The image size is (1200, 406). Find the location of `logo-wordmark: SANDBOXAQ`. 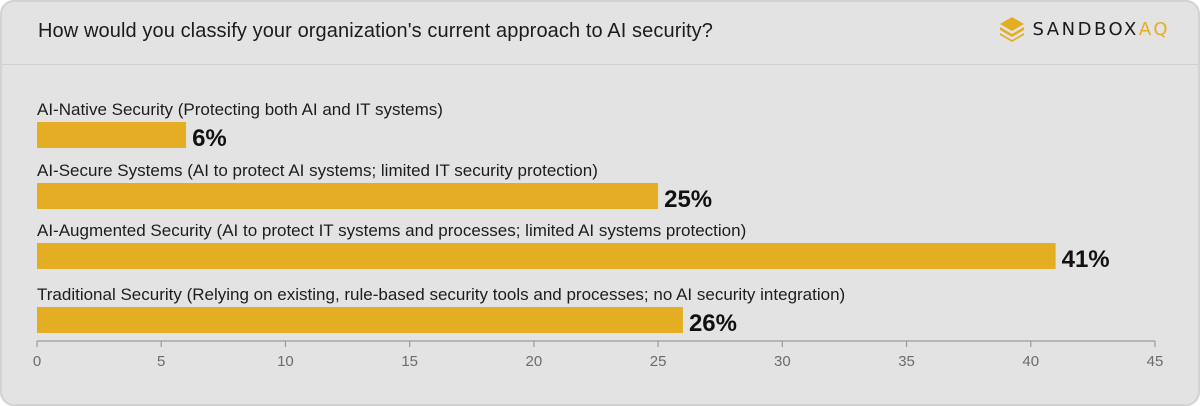

logo-wordmark: SANDBOXAQ is located at coordinates (1101, 29).